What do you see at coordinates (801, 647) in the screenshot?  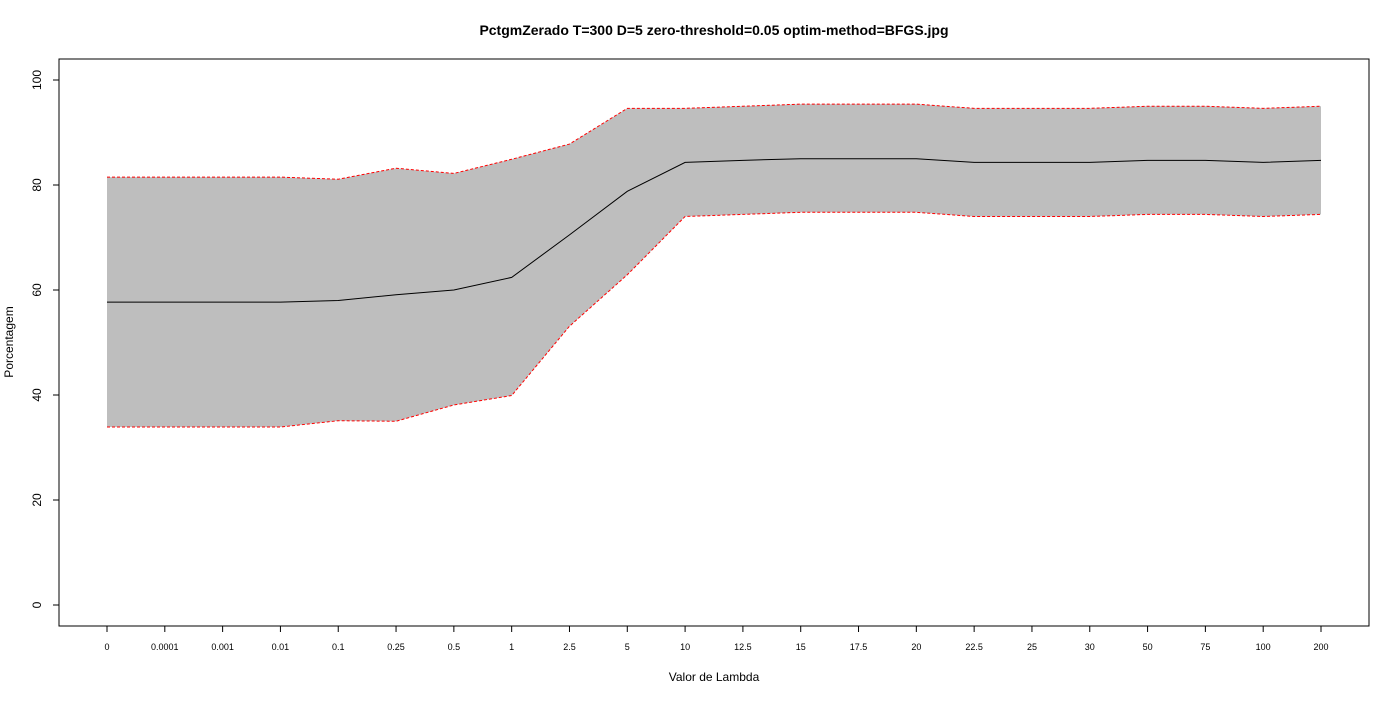 I see `x-tick-label: 15` at bounding box center [801, 647].